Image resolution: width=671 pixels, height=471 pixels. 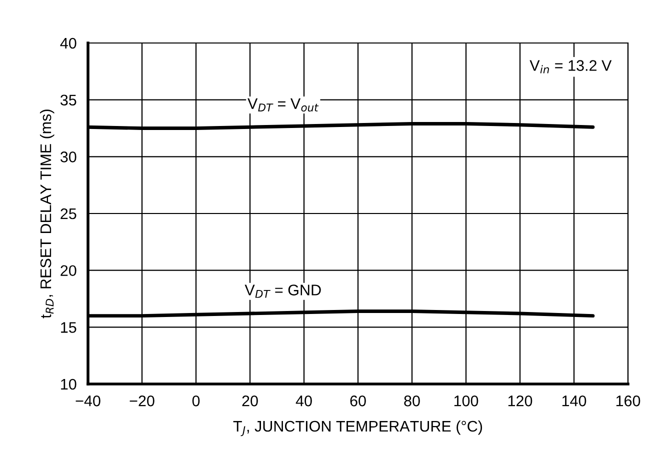 I want to click on y-axis-title: t$_{RD}$, RESET DELAY TIME (ms), so click(x=47, y=214).